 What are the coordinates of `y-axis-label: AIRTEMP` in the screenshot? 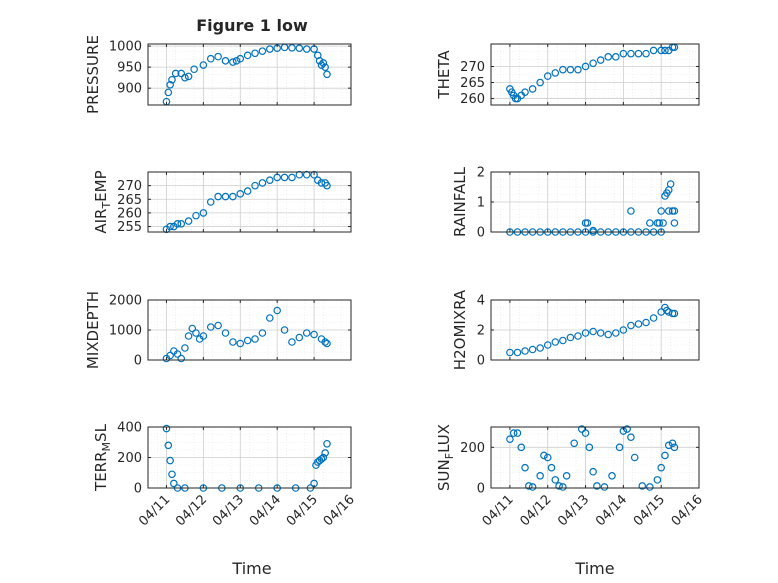 It's located at (102, 201).